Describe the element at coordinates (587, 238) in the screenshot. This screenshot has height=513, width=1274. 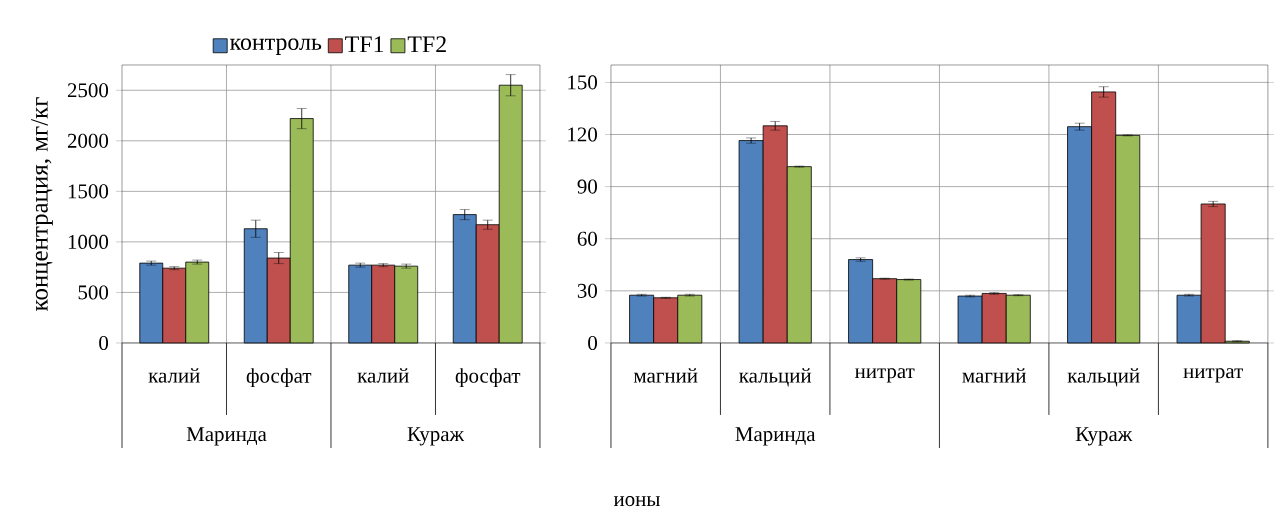
I see `y-tick-label: 60` at that location.